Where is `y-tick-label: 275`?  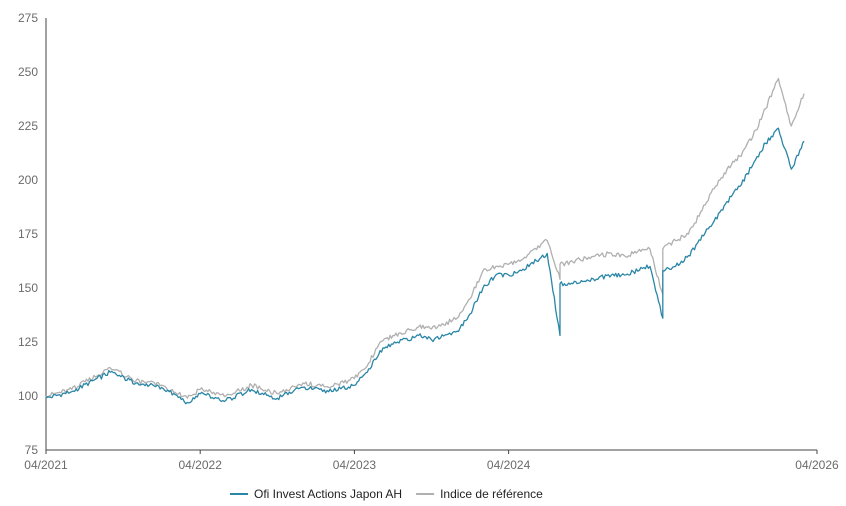 y-tick-label: 275 is located at coordinates (28, 18).